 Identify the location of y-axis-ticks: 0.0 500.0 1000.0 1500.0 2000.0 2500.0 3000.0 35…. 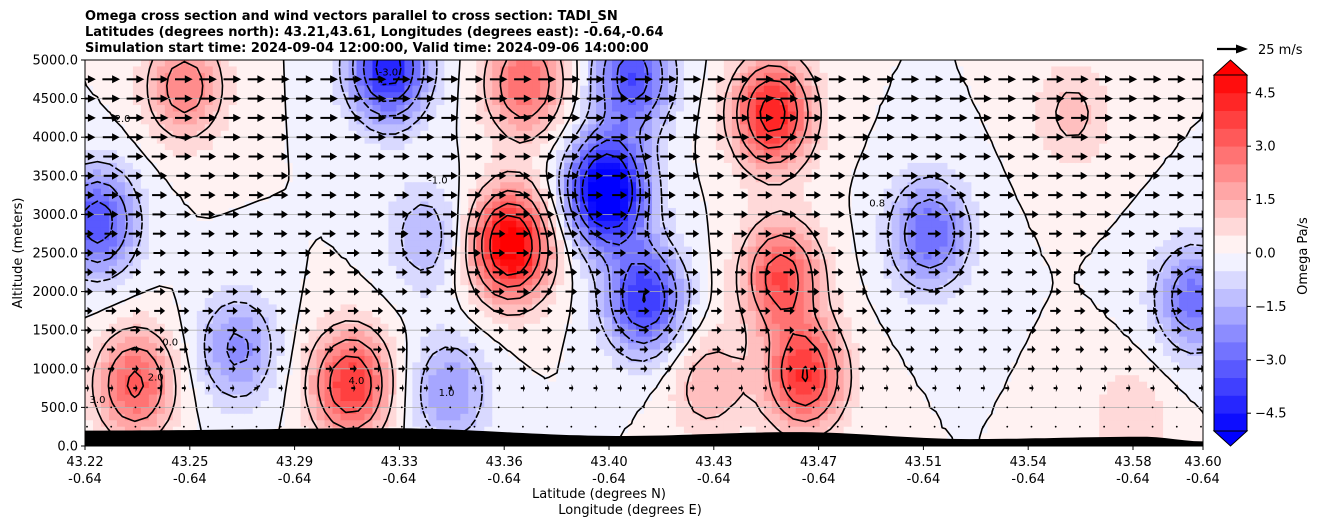
(59, 254).